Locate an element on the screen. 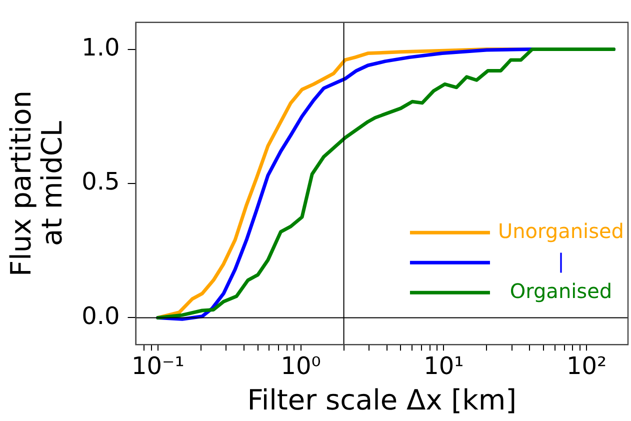 This screenshot has height=421, width=631. y-tick-label: 1.0 is located at coordinates (101, 47).